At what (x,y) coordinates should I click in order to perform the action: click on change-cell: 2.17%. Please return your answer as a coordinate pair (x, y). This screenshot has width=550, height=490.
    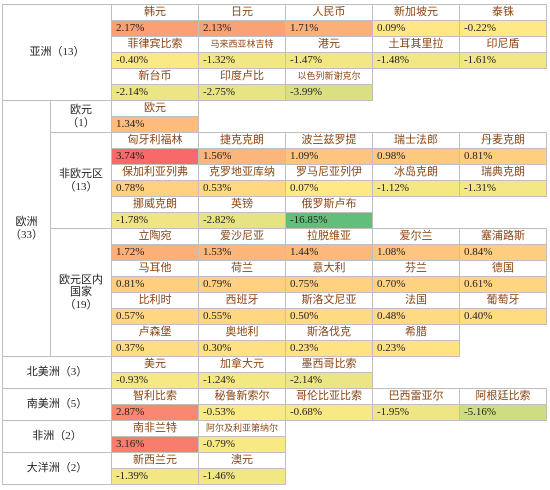
    Looking at the image, I should click on (155, 28).